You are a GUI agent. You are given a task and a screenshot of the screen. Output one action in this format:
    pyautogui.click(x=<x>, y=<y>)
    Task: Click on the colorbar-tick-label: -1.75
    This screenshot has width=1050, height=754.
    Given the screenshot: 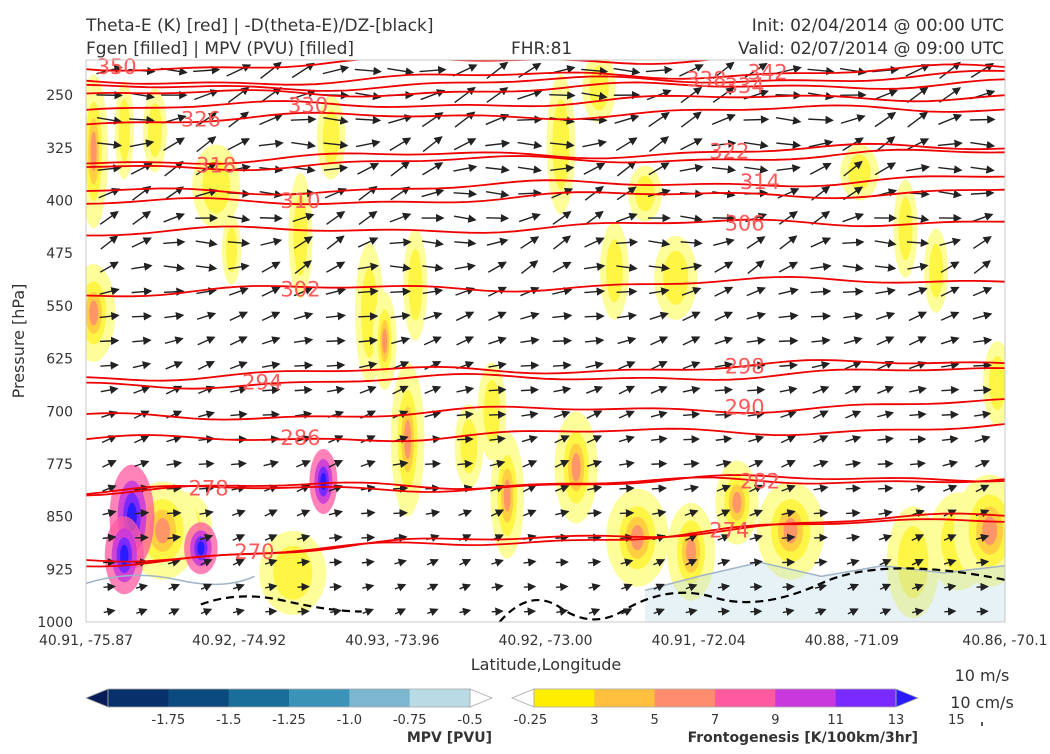 What is the action you would take?
    pyautogui.click(x=169, y=720)
    